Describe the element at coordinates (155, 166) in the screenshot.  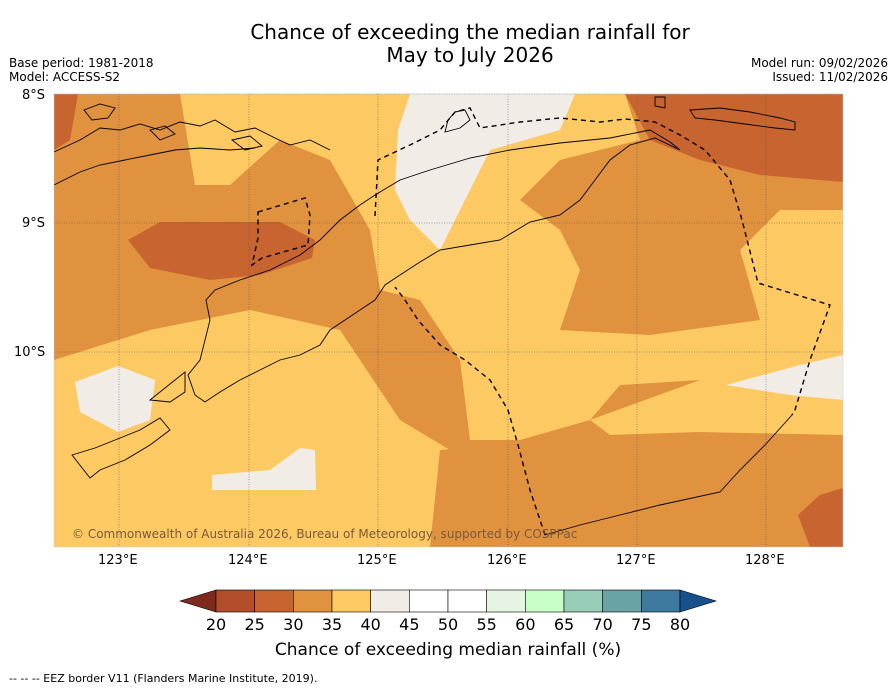
I see `coast-flores-south` at that location.